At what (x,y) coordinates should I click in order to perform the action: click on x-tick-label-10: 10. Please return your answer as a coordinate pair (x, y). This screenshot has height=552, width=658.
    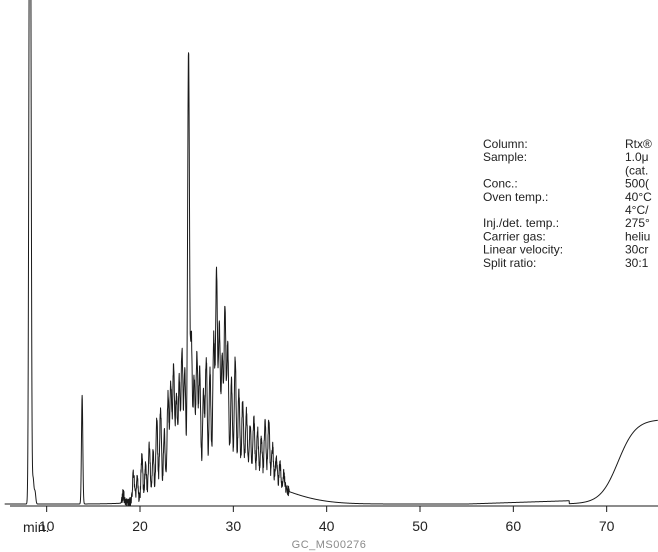
    Looking at the image, I should click on (47, 526).